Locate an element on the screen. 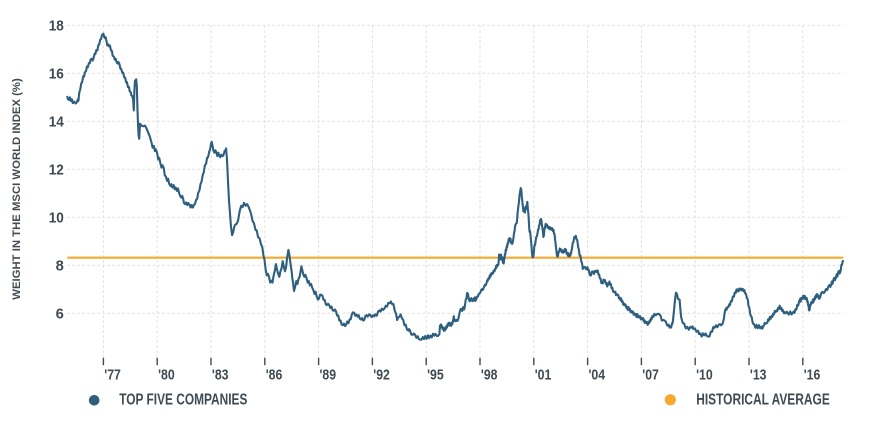  svg-text: 6 is located at coordinates (60, 314).